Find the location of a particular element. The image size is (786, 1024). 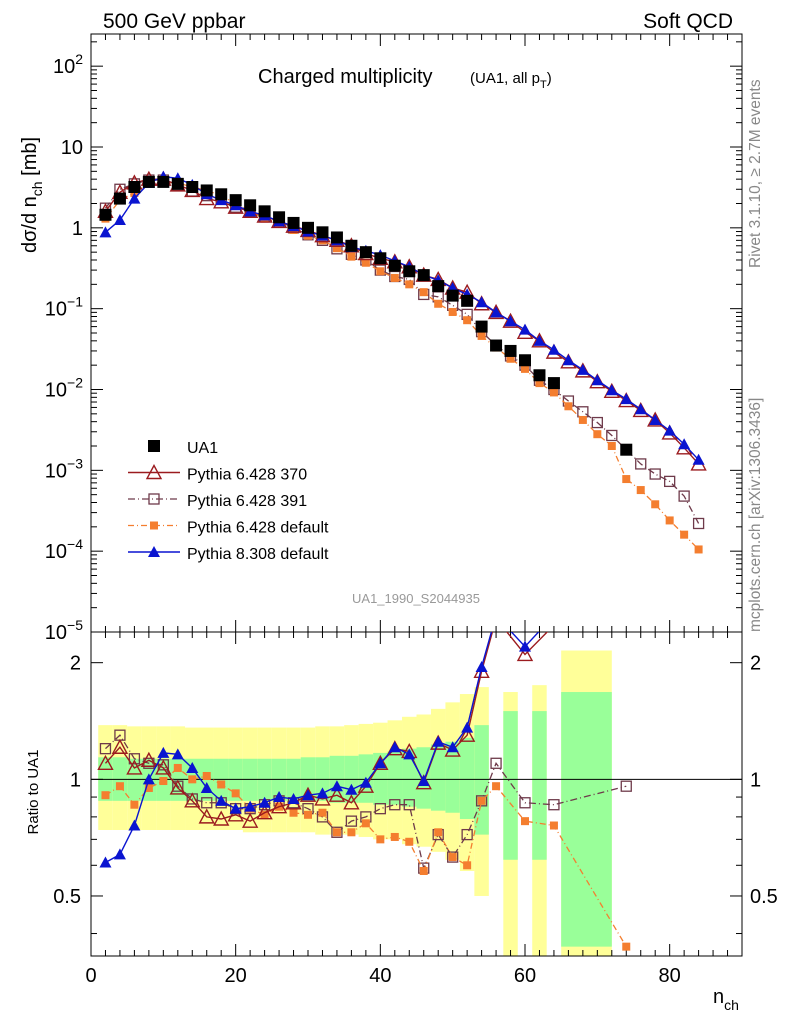

legend-marker-data is located at coordinates (154, 446).